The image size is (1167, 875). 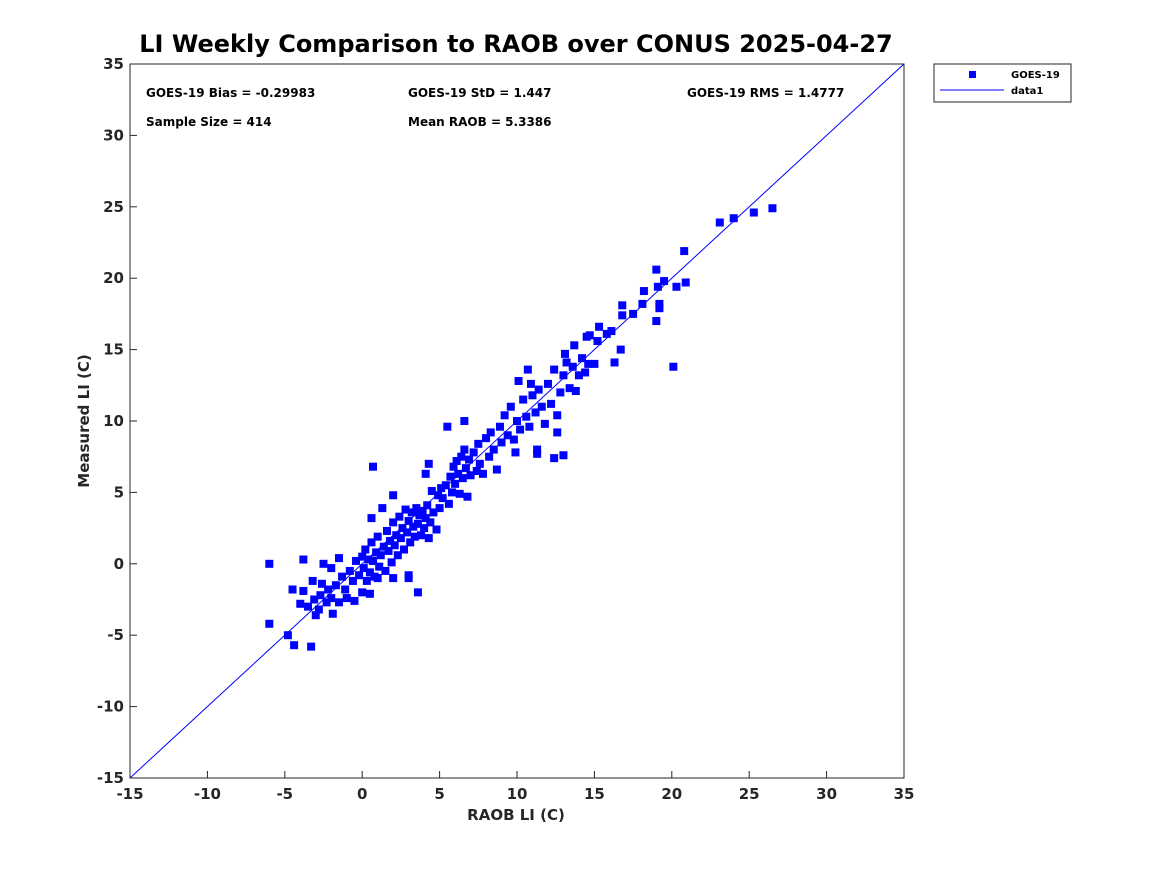 What do you see at coordinates (110, 778) in the screenshot?
I see `y-tick-label: -15` at bounding box center [110, 778].